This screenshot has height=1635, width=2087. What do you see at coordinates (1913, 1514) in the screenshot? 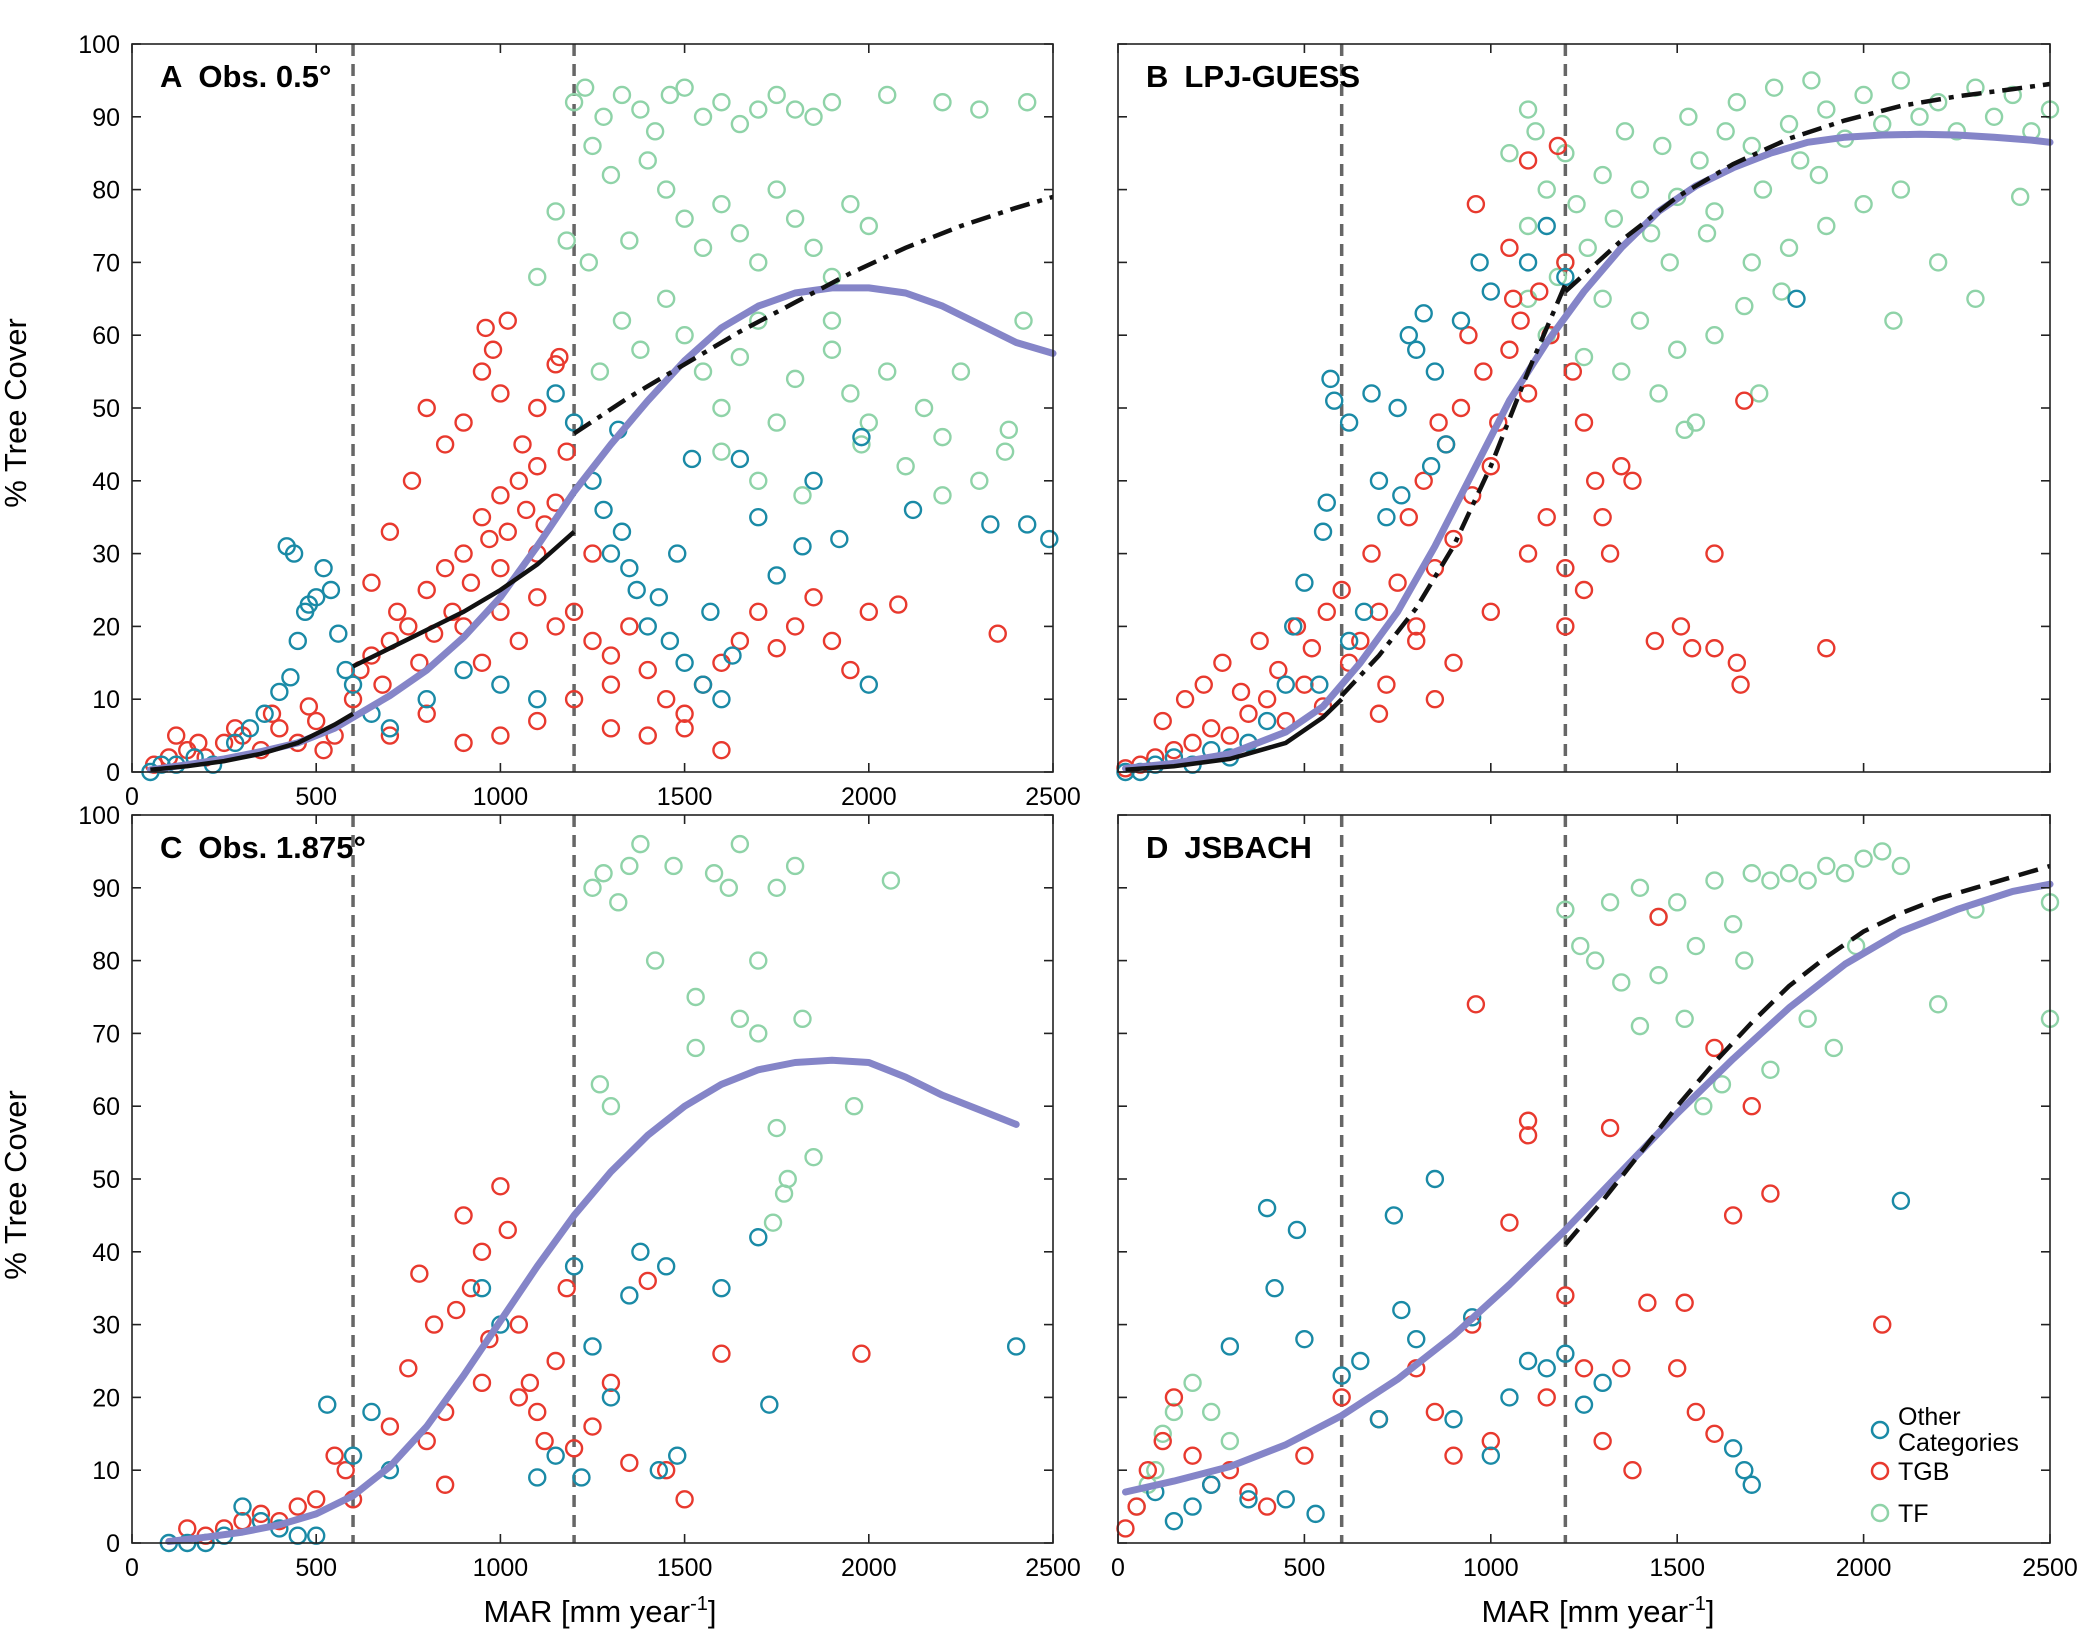
I see `legend-tf-label: TF` at bounding box center [1913, 1514].